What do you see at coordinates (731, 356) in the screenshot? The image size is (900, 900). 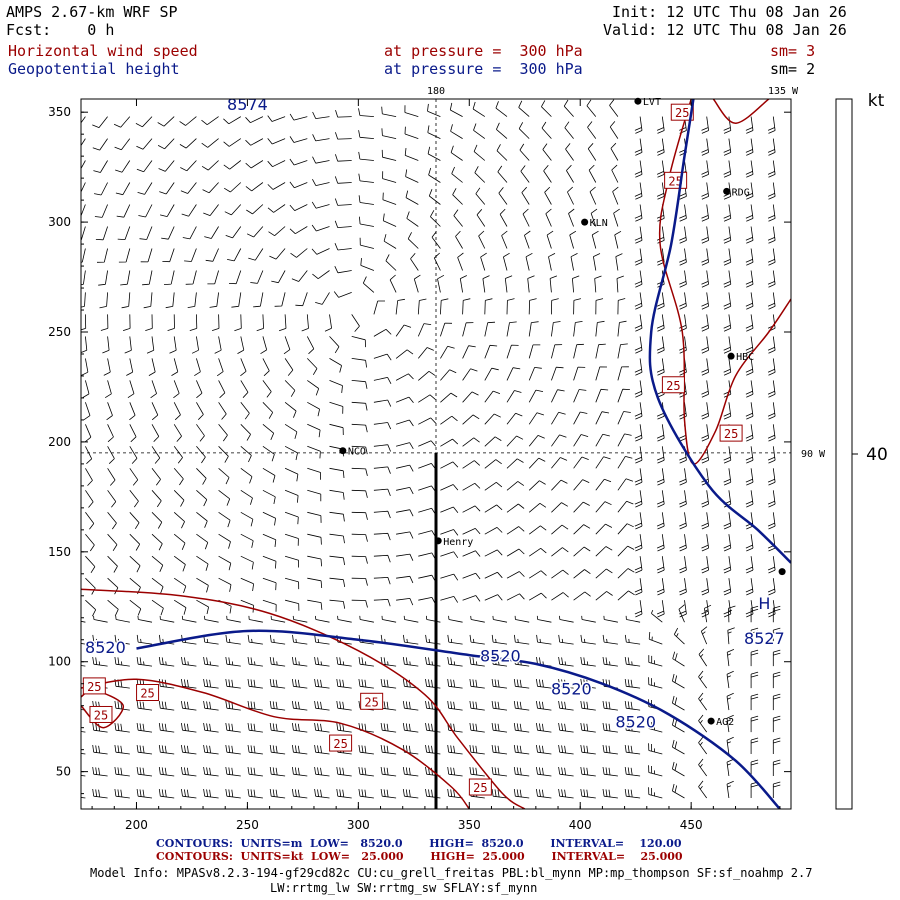 I see `station-dot` at bounding box center [731, 356].